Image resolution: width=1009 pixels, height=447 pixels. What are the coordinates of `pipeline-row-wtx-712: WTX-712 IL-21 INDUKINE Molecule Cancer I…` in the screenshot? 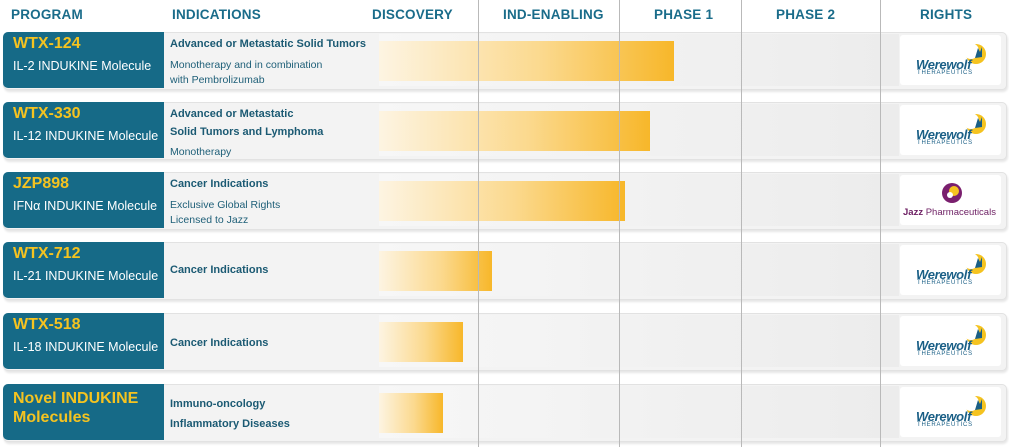 It's located at (504, 271).